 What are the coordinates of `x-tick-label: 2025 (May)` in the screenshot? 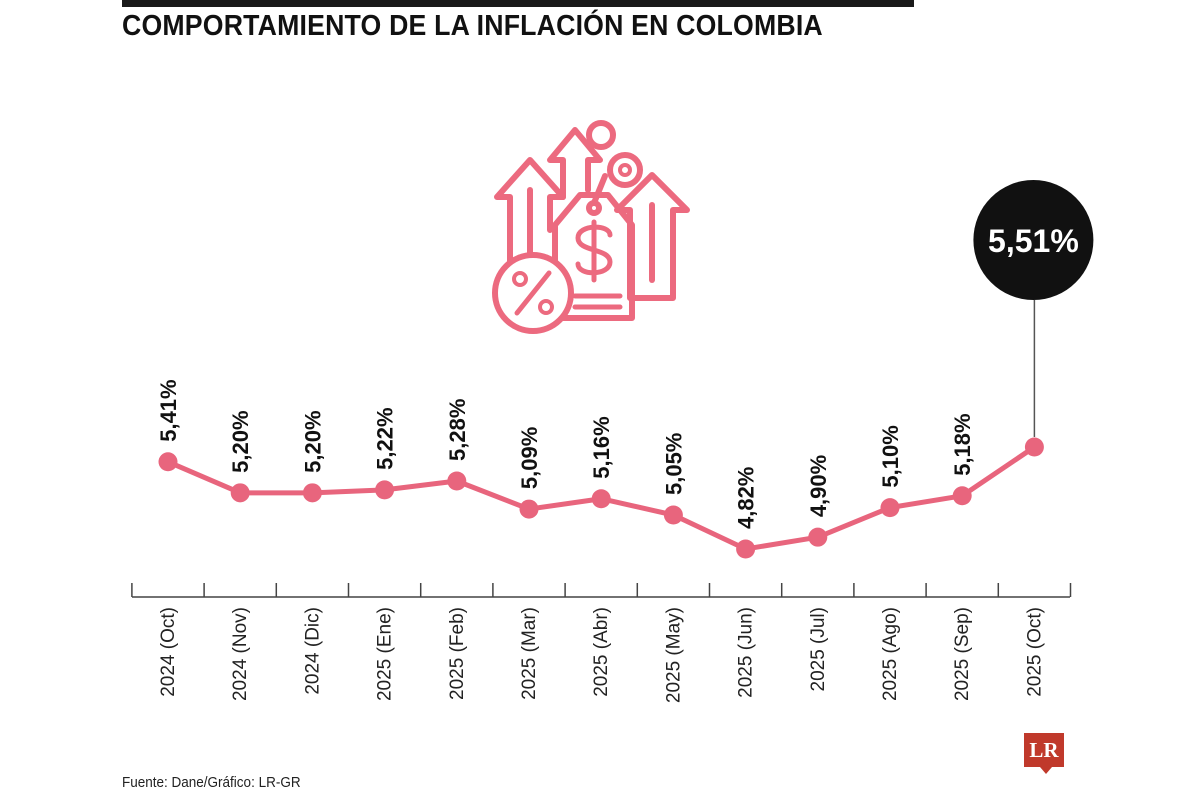 It's located at (673, 655).